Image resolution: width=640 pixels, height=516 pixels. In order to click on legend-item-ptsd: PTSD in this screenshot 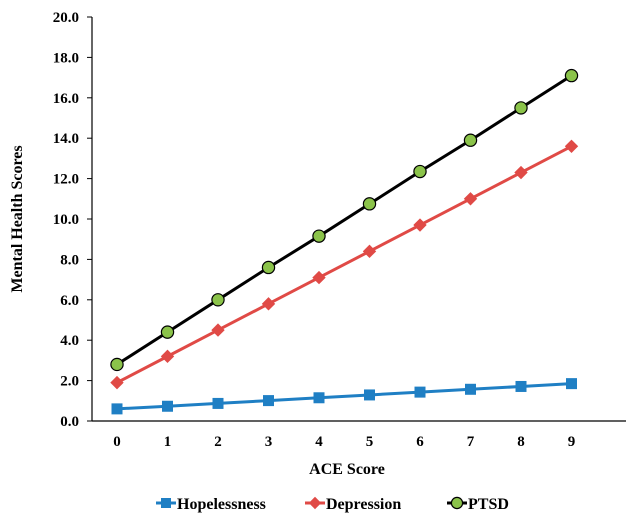, I will do `click(478, 504)`.